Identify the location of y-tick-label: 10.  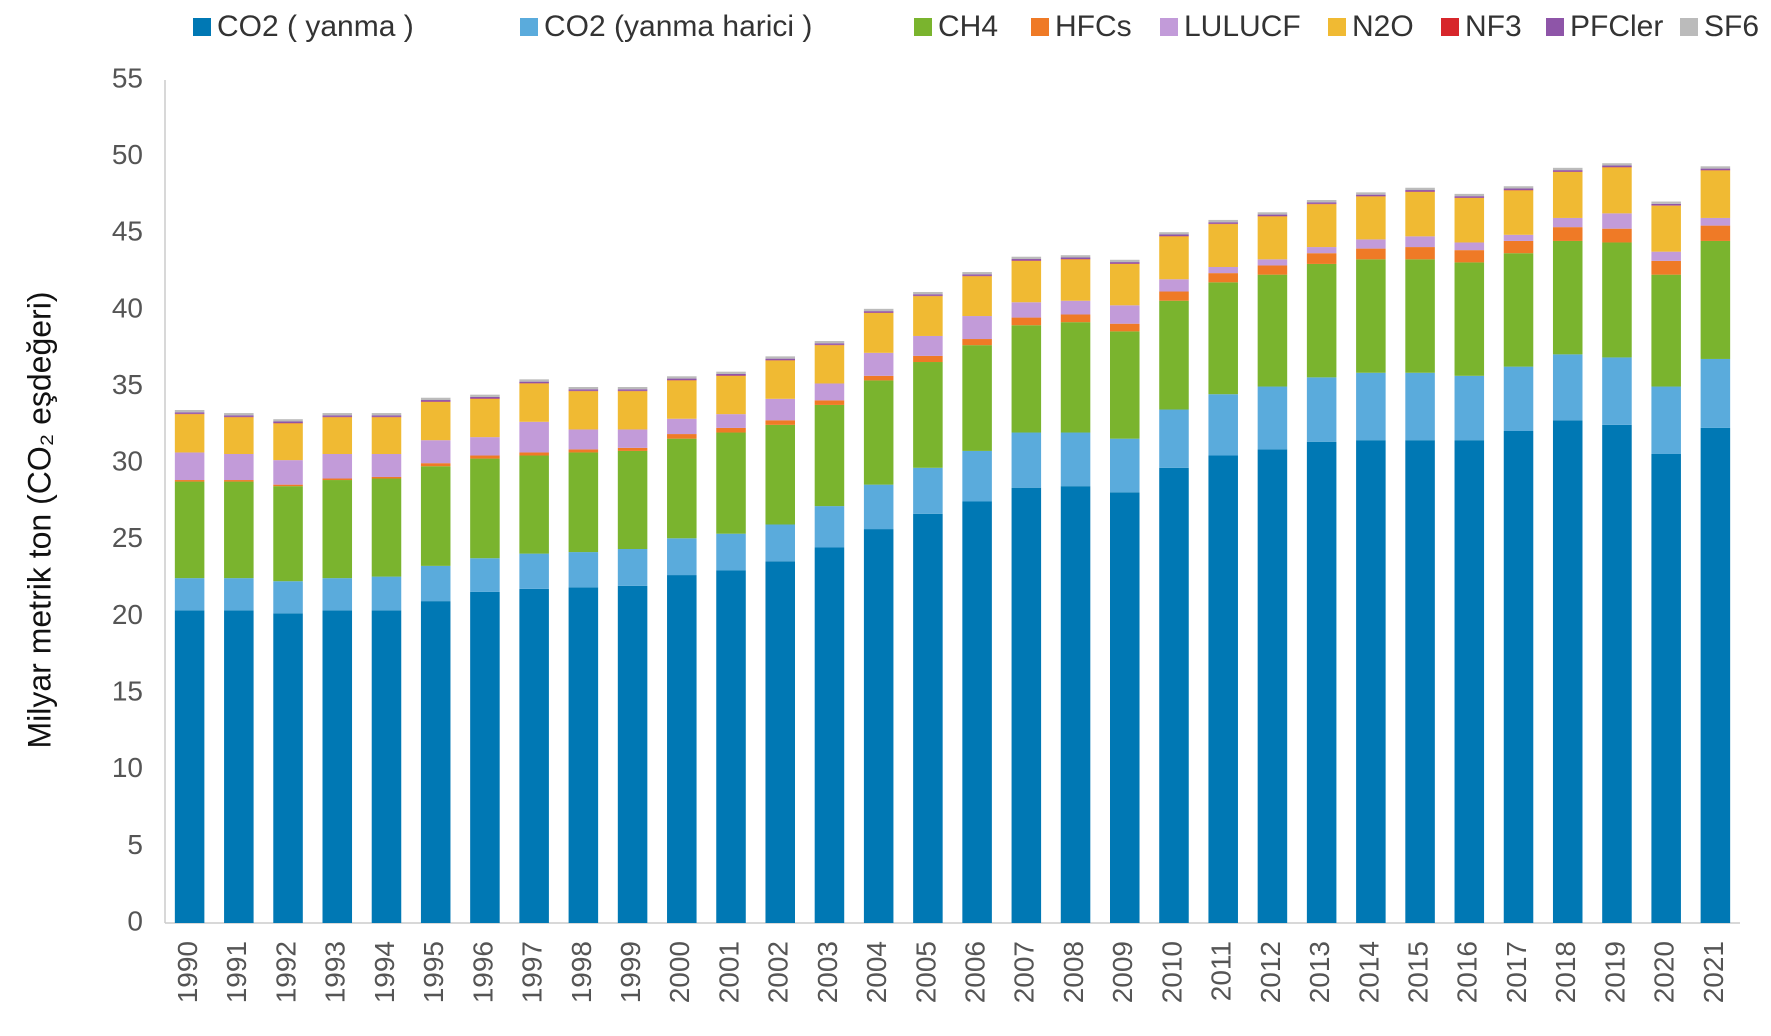
(127, 767).